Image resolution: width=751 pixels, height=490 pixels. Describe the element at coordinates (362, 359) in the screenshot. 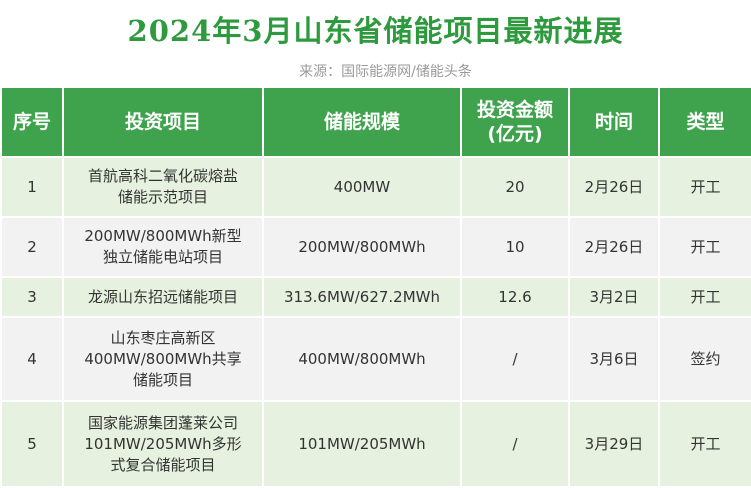

I see `table-cell: 400MW/800MWh` at that location.